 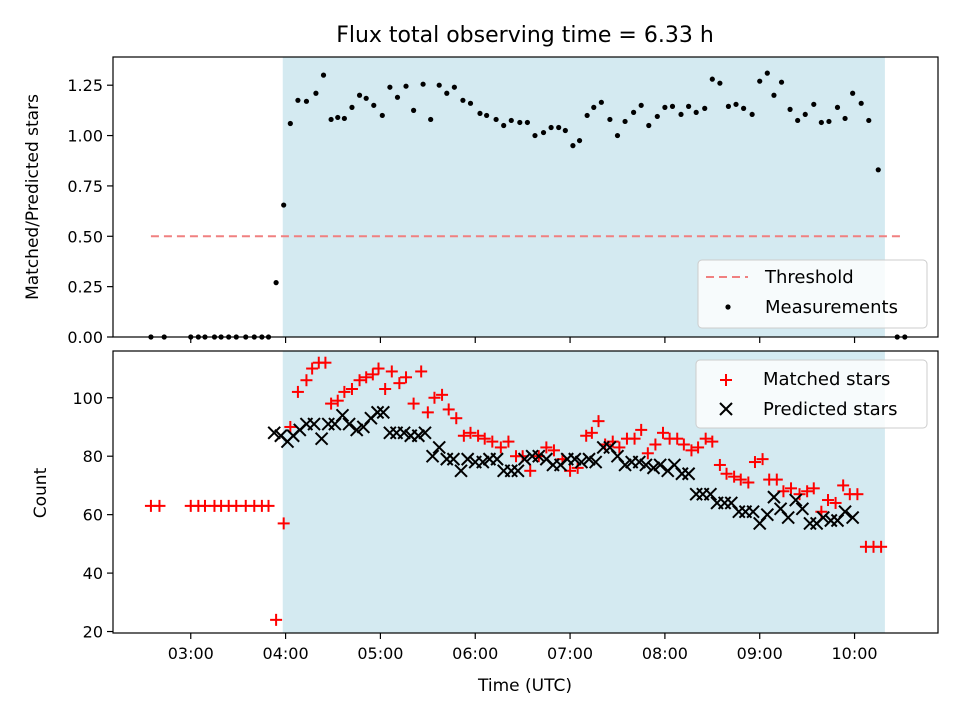 What do you see at coordinates (41, 492) in the screenshot?
I see `count-y-axis-label: Count` at bounding box center [41, 492].